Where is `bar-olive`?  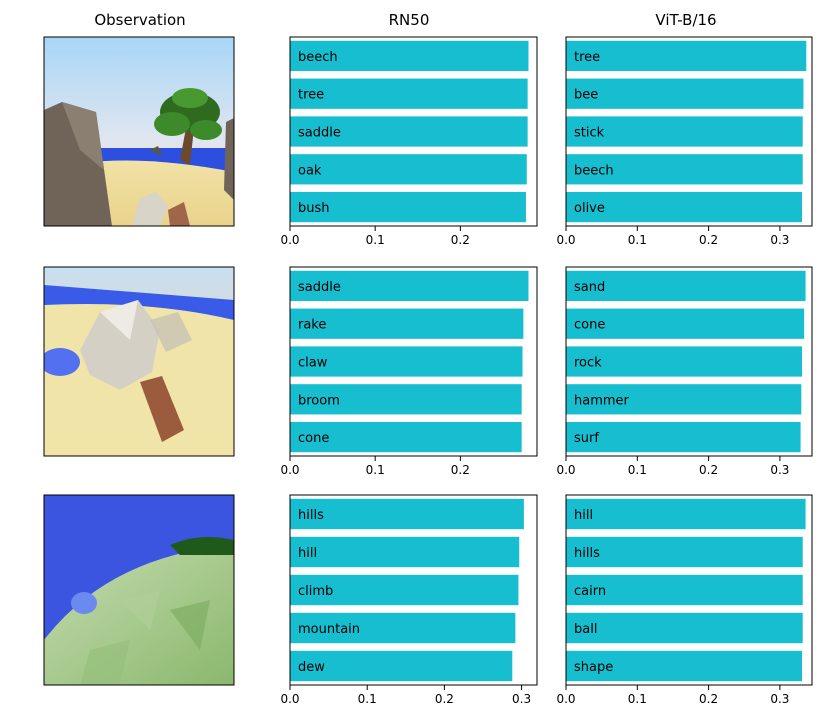 bar-olive is located at coordinates (684, 207).